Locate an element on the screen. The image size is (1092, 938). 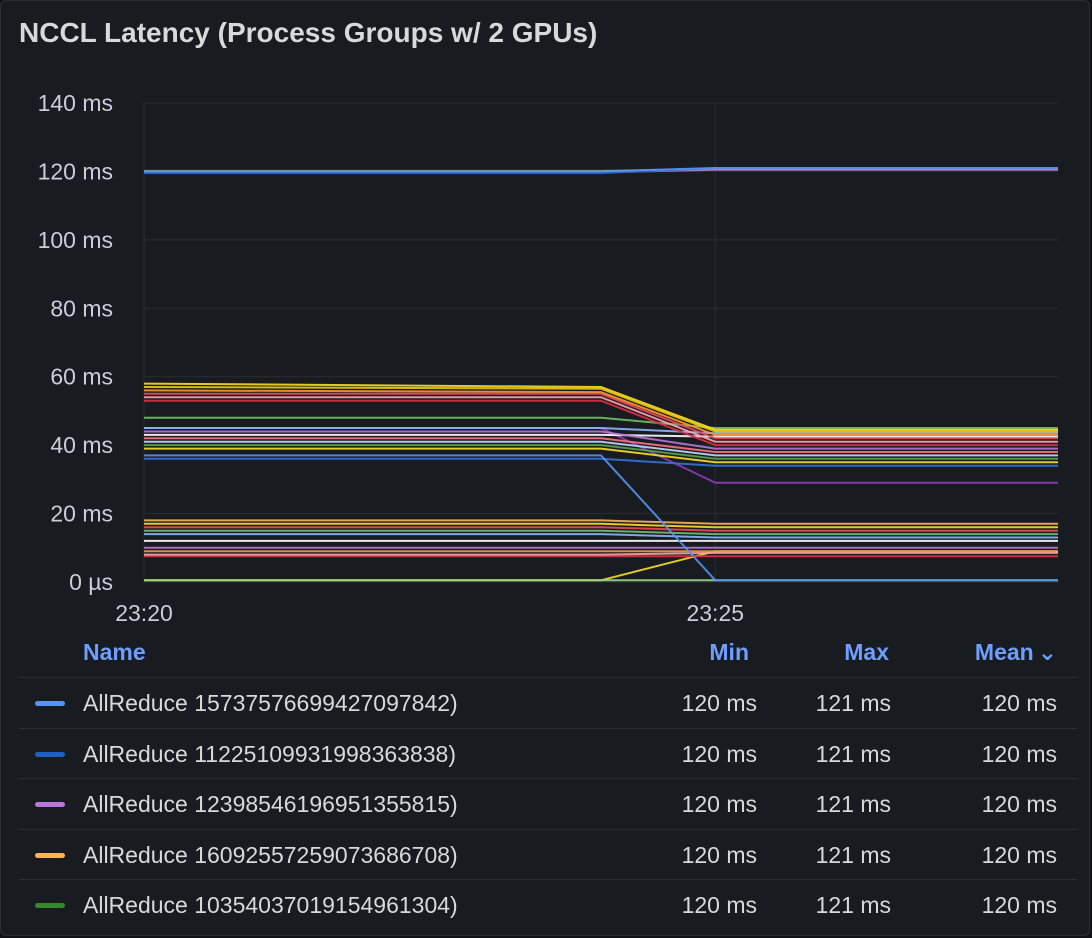
legend-header-max: Max is located at coordinates (866, 652).